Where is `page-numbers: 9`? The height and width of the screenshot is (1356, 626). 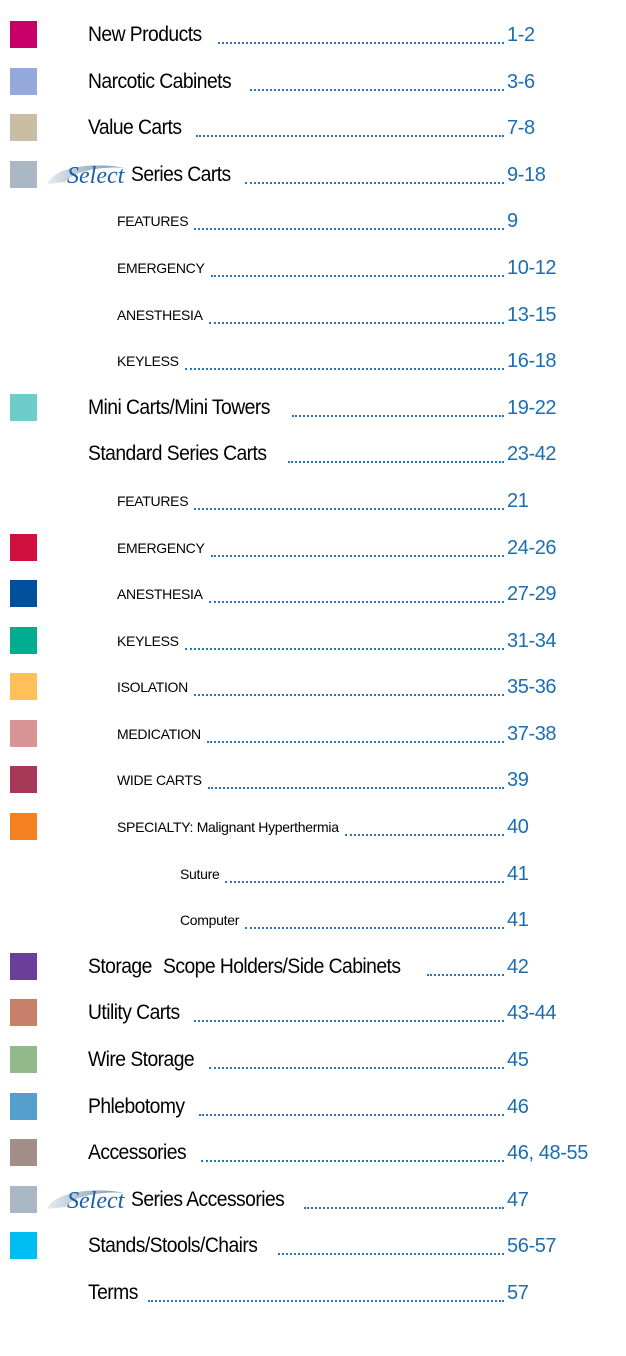
page-numbers: 9 is located at coordinates (512, 221).